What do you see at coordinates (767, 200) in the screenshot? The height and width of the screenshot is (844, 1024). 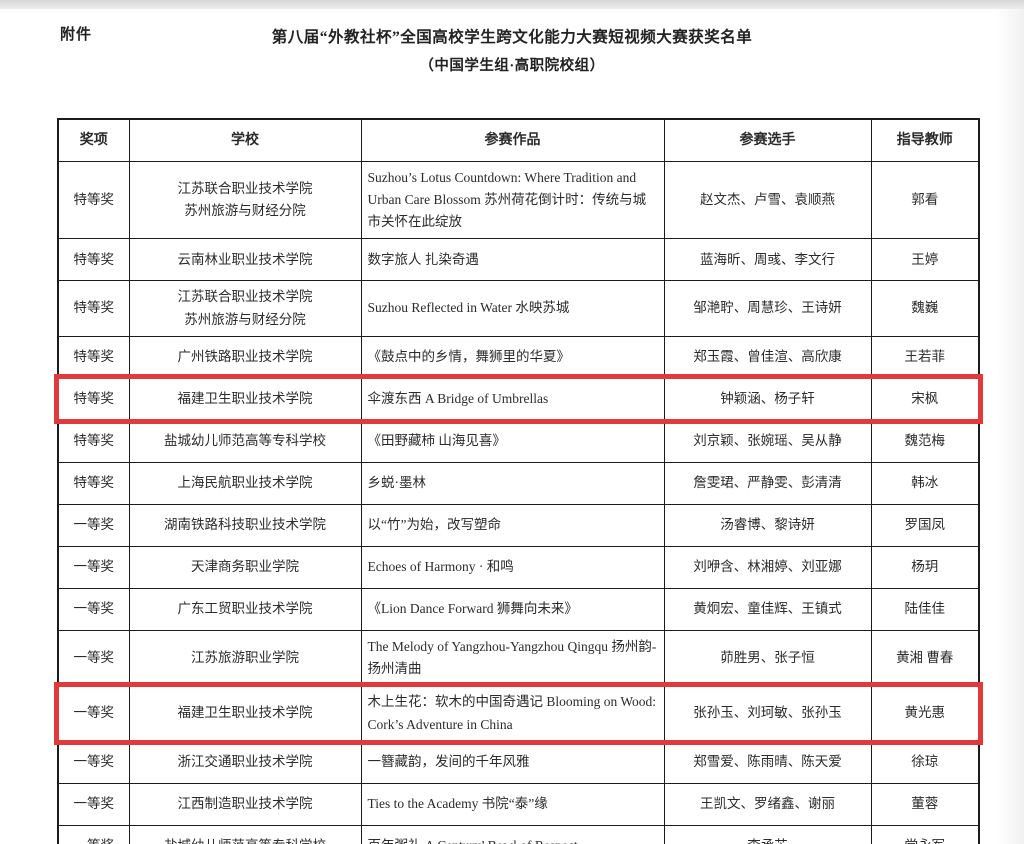 I see `participants-cell: 赵文杰、卢雪、袁顺燕` at bounding box center [767, 200].